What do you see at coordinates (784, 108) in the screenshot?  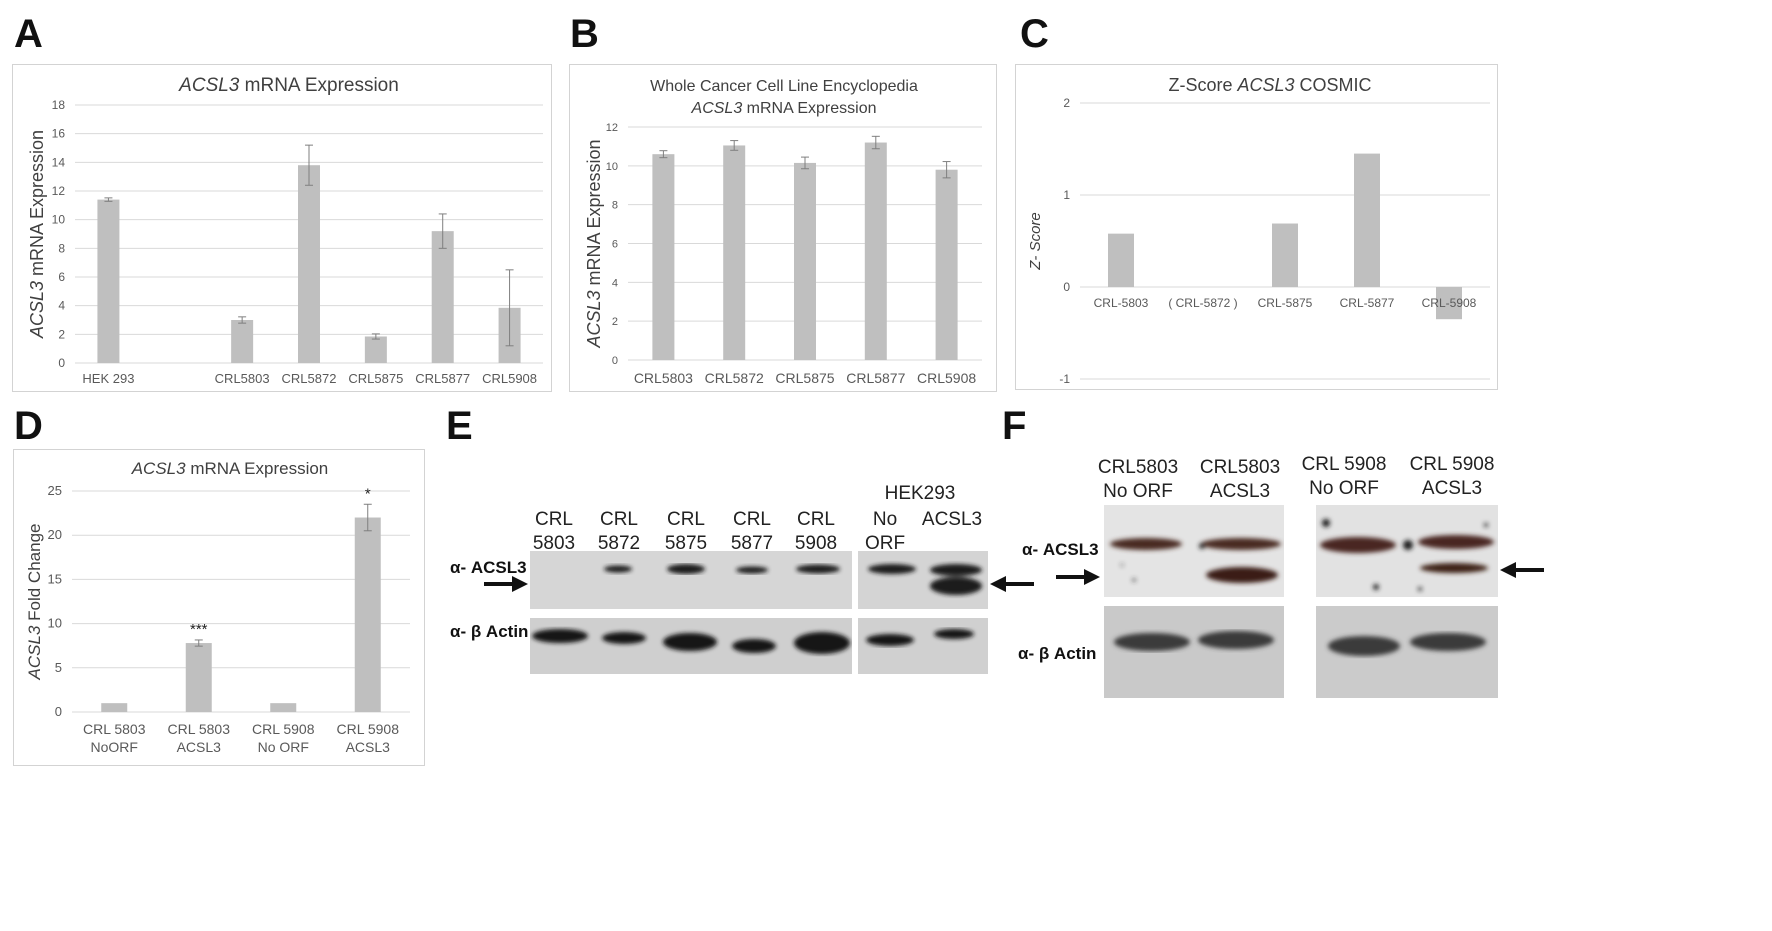 I see `chart-subtitle: ACSL3 mRNA Expression` at bounding box center [784, 108].